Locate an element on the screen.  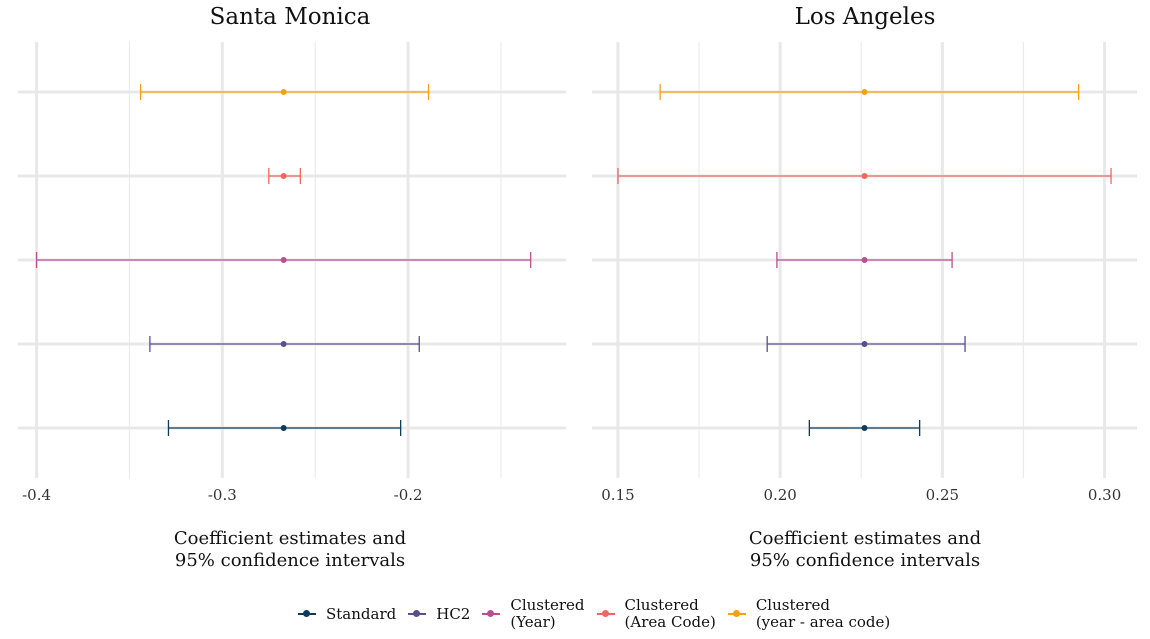
legend-item-hc2: HC2 is located at coordinates (438, 613).